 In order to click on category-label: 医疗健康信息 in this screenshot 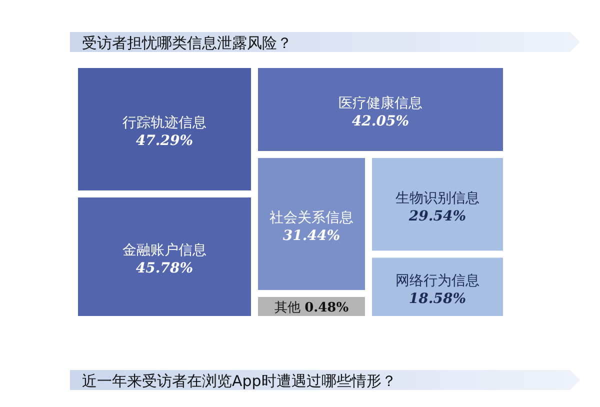, I will do `click(380, 104)`.